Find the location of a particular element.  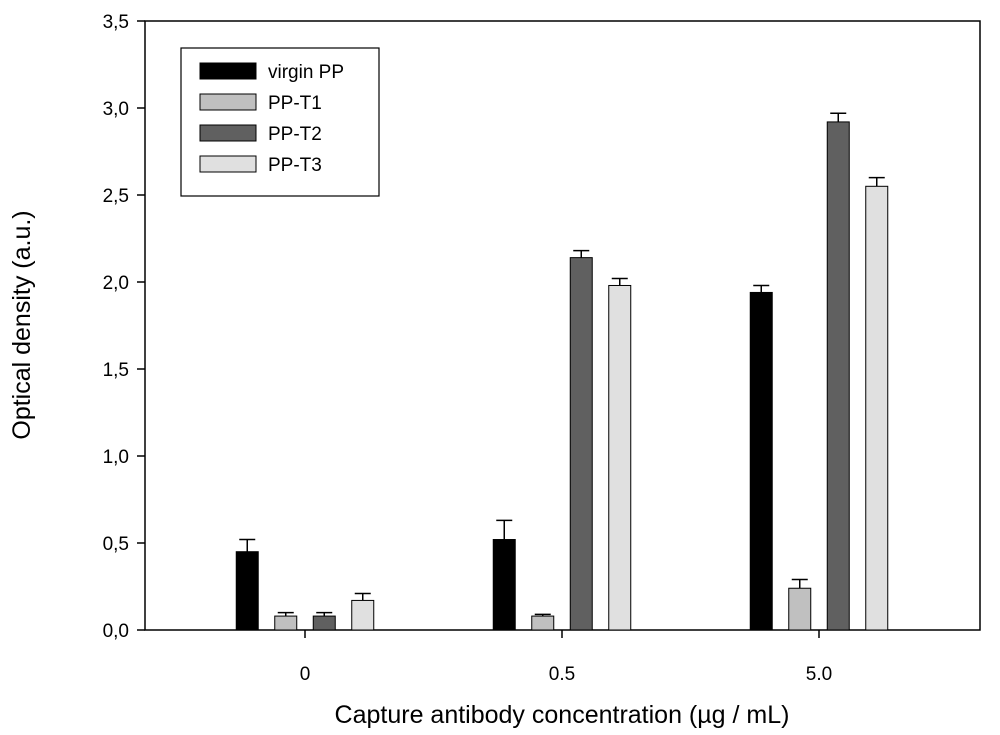

legend-label: PP-T2 is located at coordinates (295, 134).